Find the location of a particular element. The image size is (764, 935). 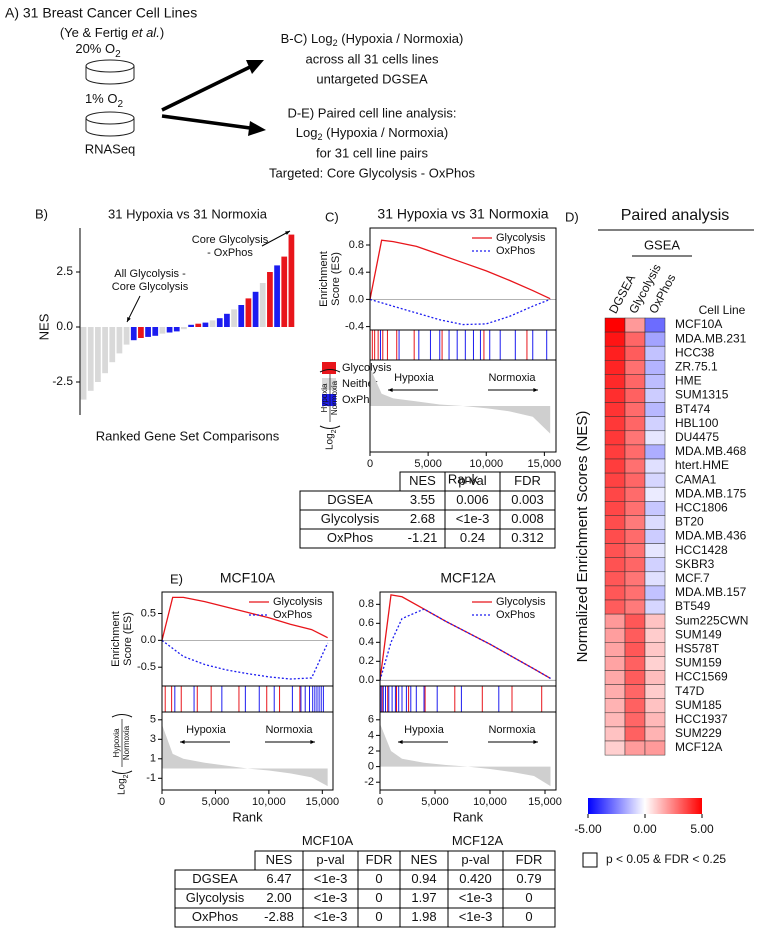

ratio-tick-label: 2 is located at coordinates (371, 751).